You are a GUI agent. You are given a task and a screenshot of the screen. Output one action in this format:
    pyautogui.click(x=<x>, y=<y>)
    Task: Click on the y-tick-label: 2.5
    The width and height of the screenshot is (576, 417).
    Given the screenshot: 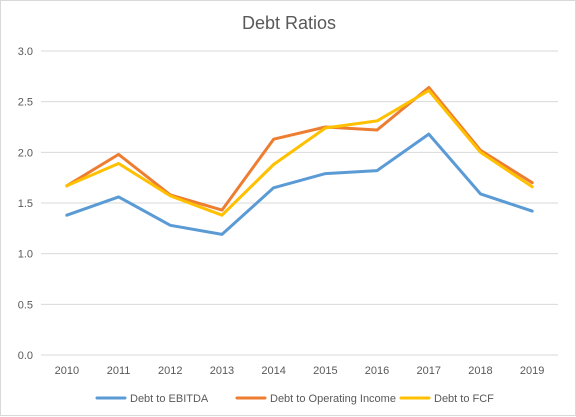 What is the action you would take?
    pyautogui.click(x=25, y=103)
    